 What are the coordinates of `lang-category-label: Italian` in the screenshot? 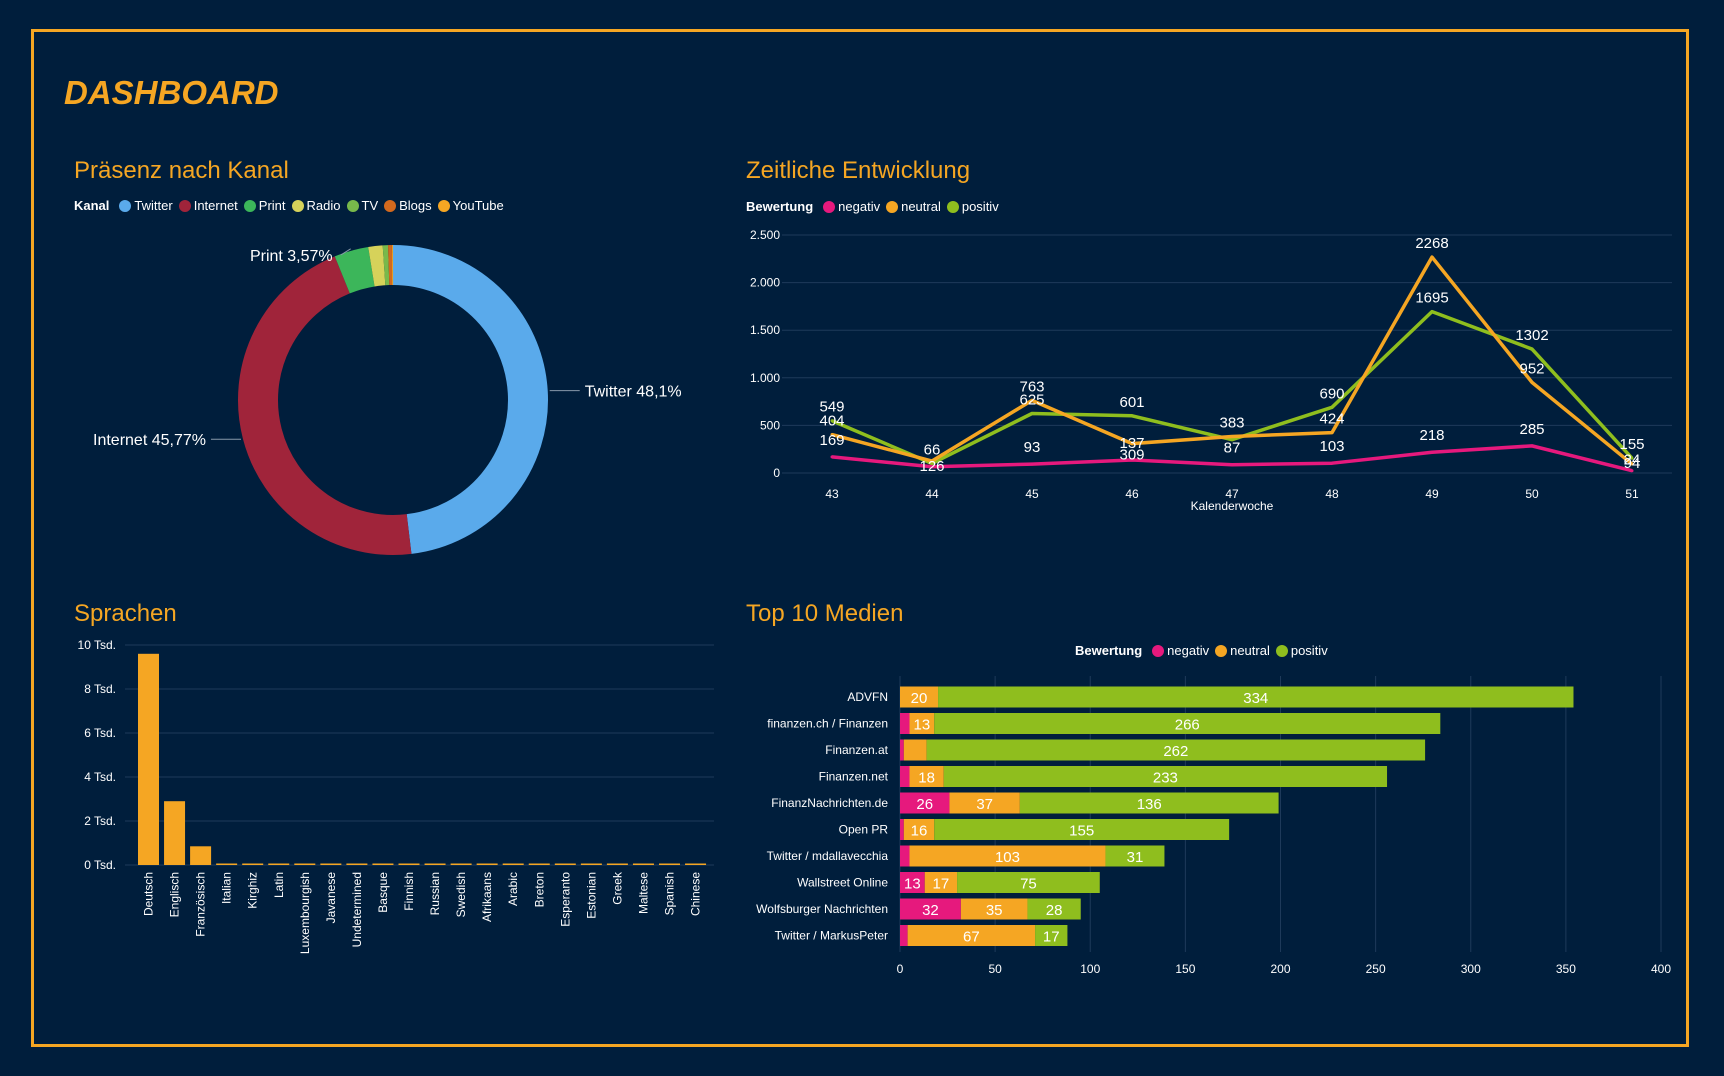 It's located at (227, 888).